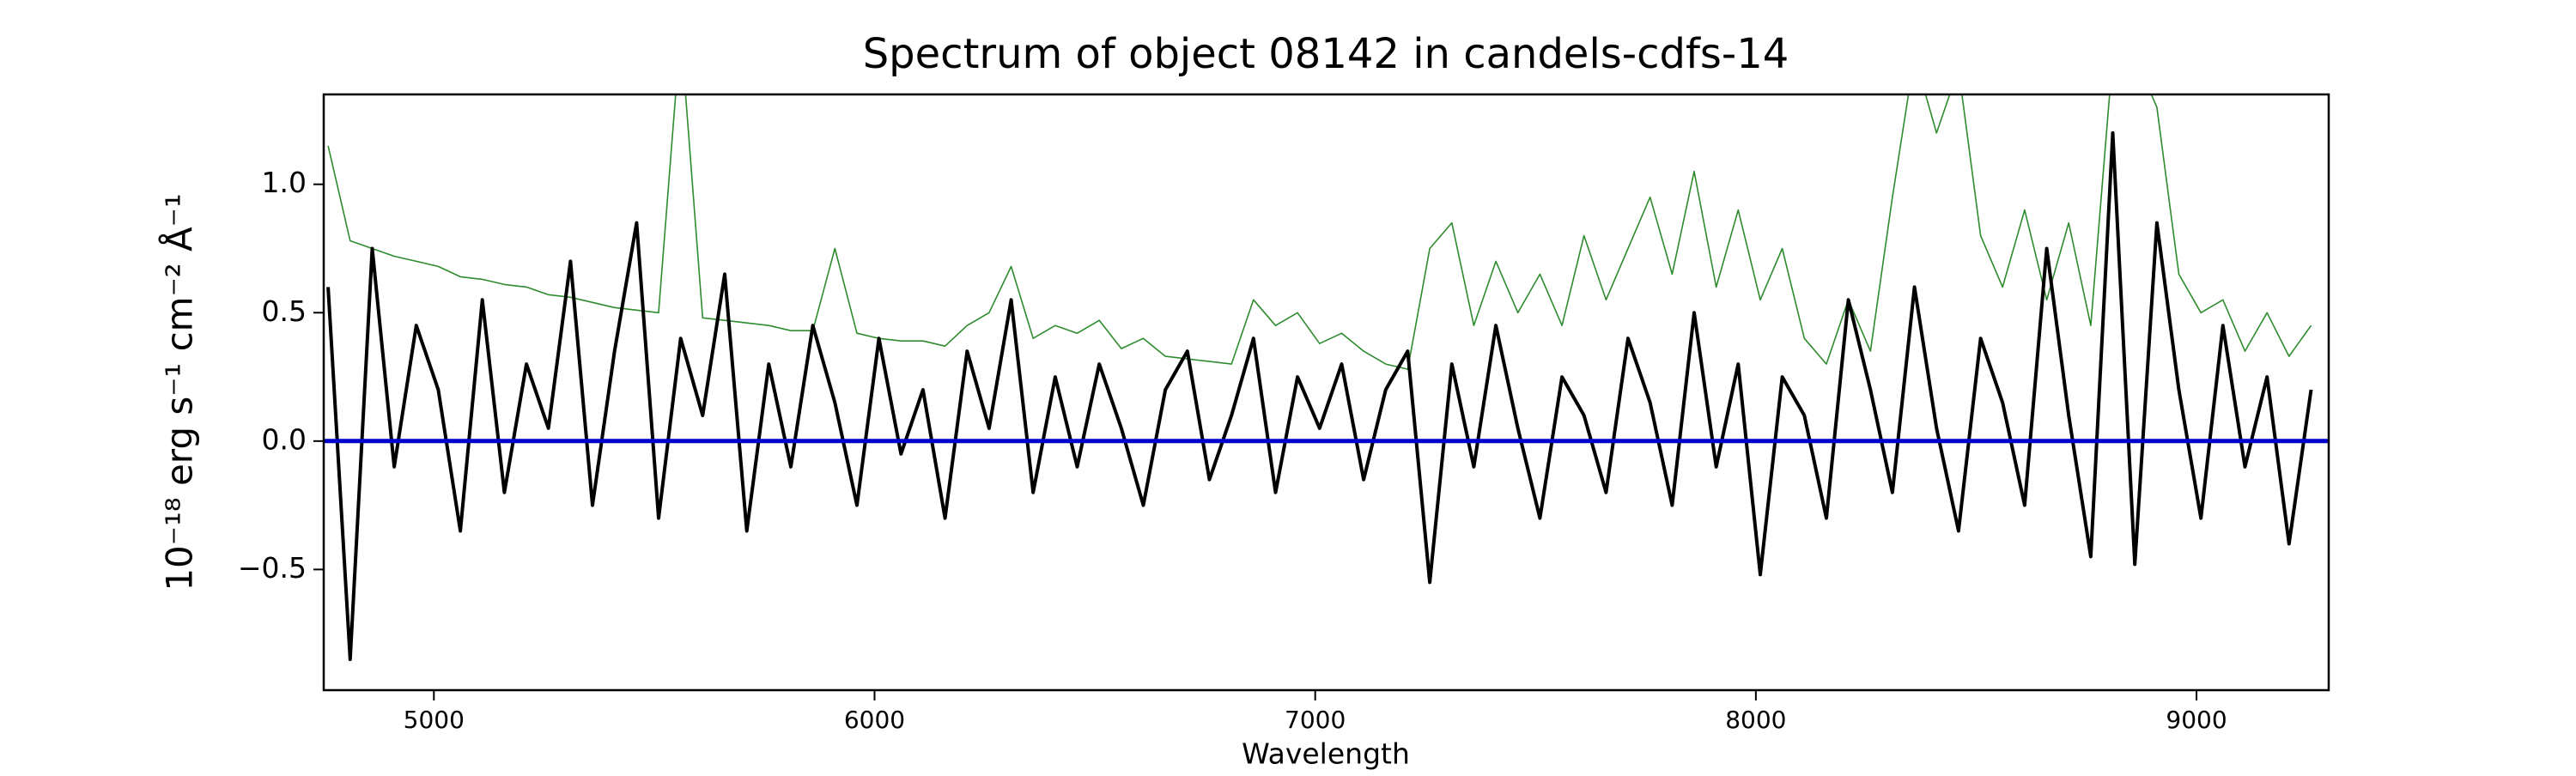 This screenshot has height=776, width=2576. Describe the element at coordinates (2196, 720) in the screenshot. I see `x-tick-label: 9000` at that location.